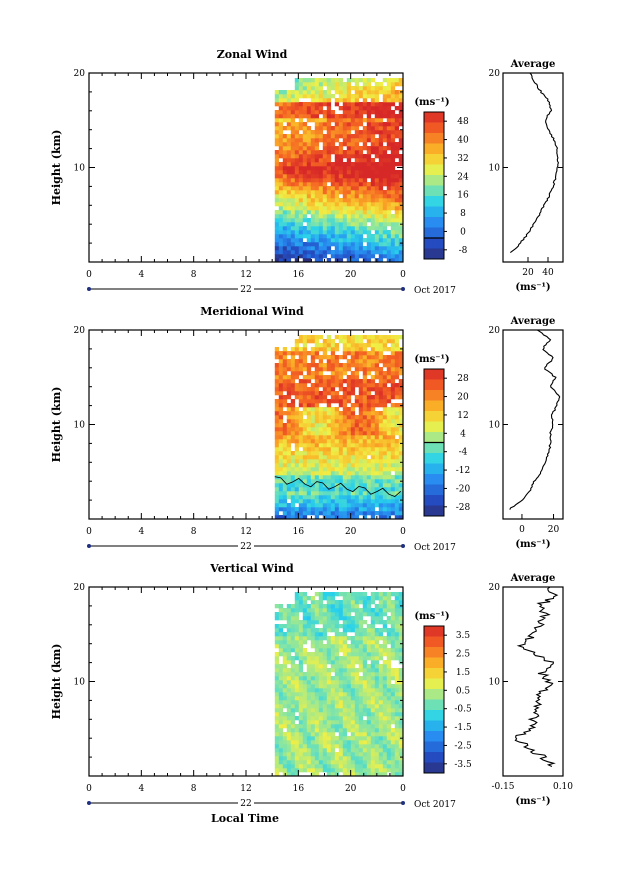  Describe the element at coordinates (89, 546) in the screenshot. I see `date-line-marker` at that location.